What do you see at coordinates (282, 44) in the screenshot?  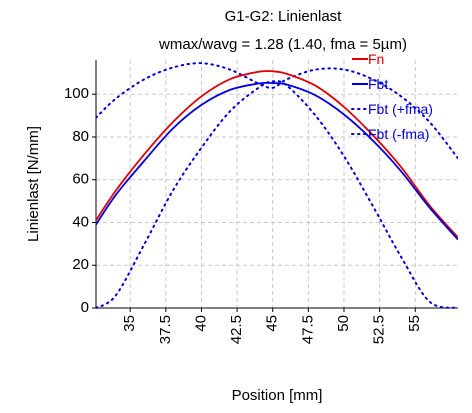 I see `chart-subtitle: wmax/wavg = 1.28 (1.40, fma = 5µm)` at bounding box center [282, 44].